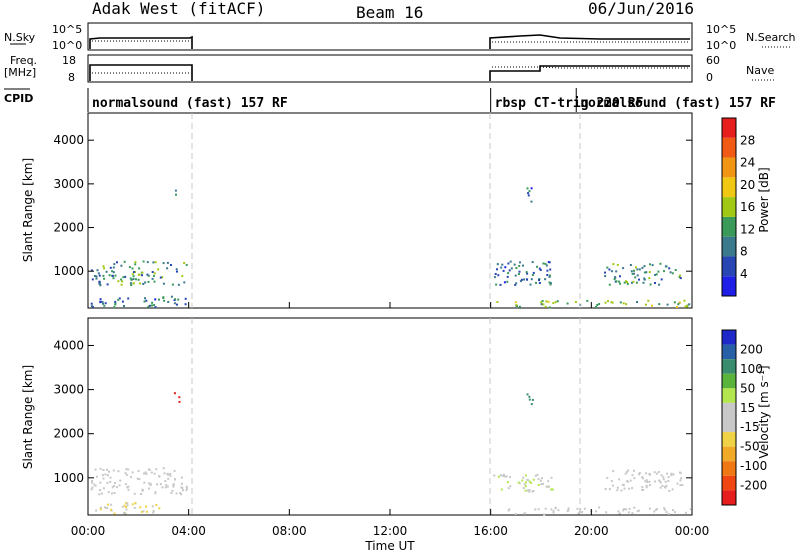 This screenshot has height=554, width=800. Describe the element at coordinates (747, 229) in the screenshot. I see `colorbar-tick-label: 12` at that location.